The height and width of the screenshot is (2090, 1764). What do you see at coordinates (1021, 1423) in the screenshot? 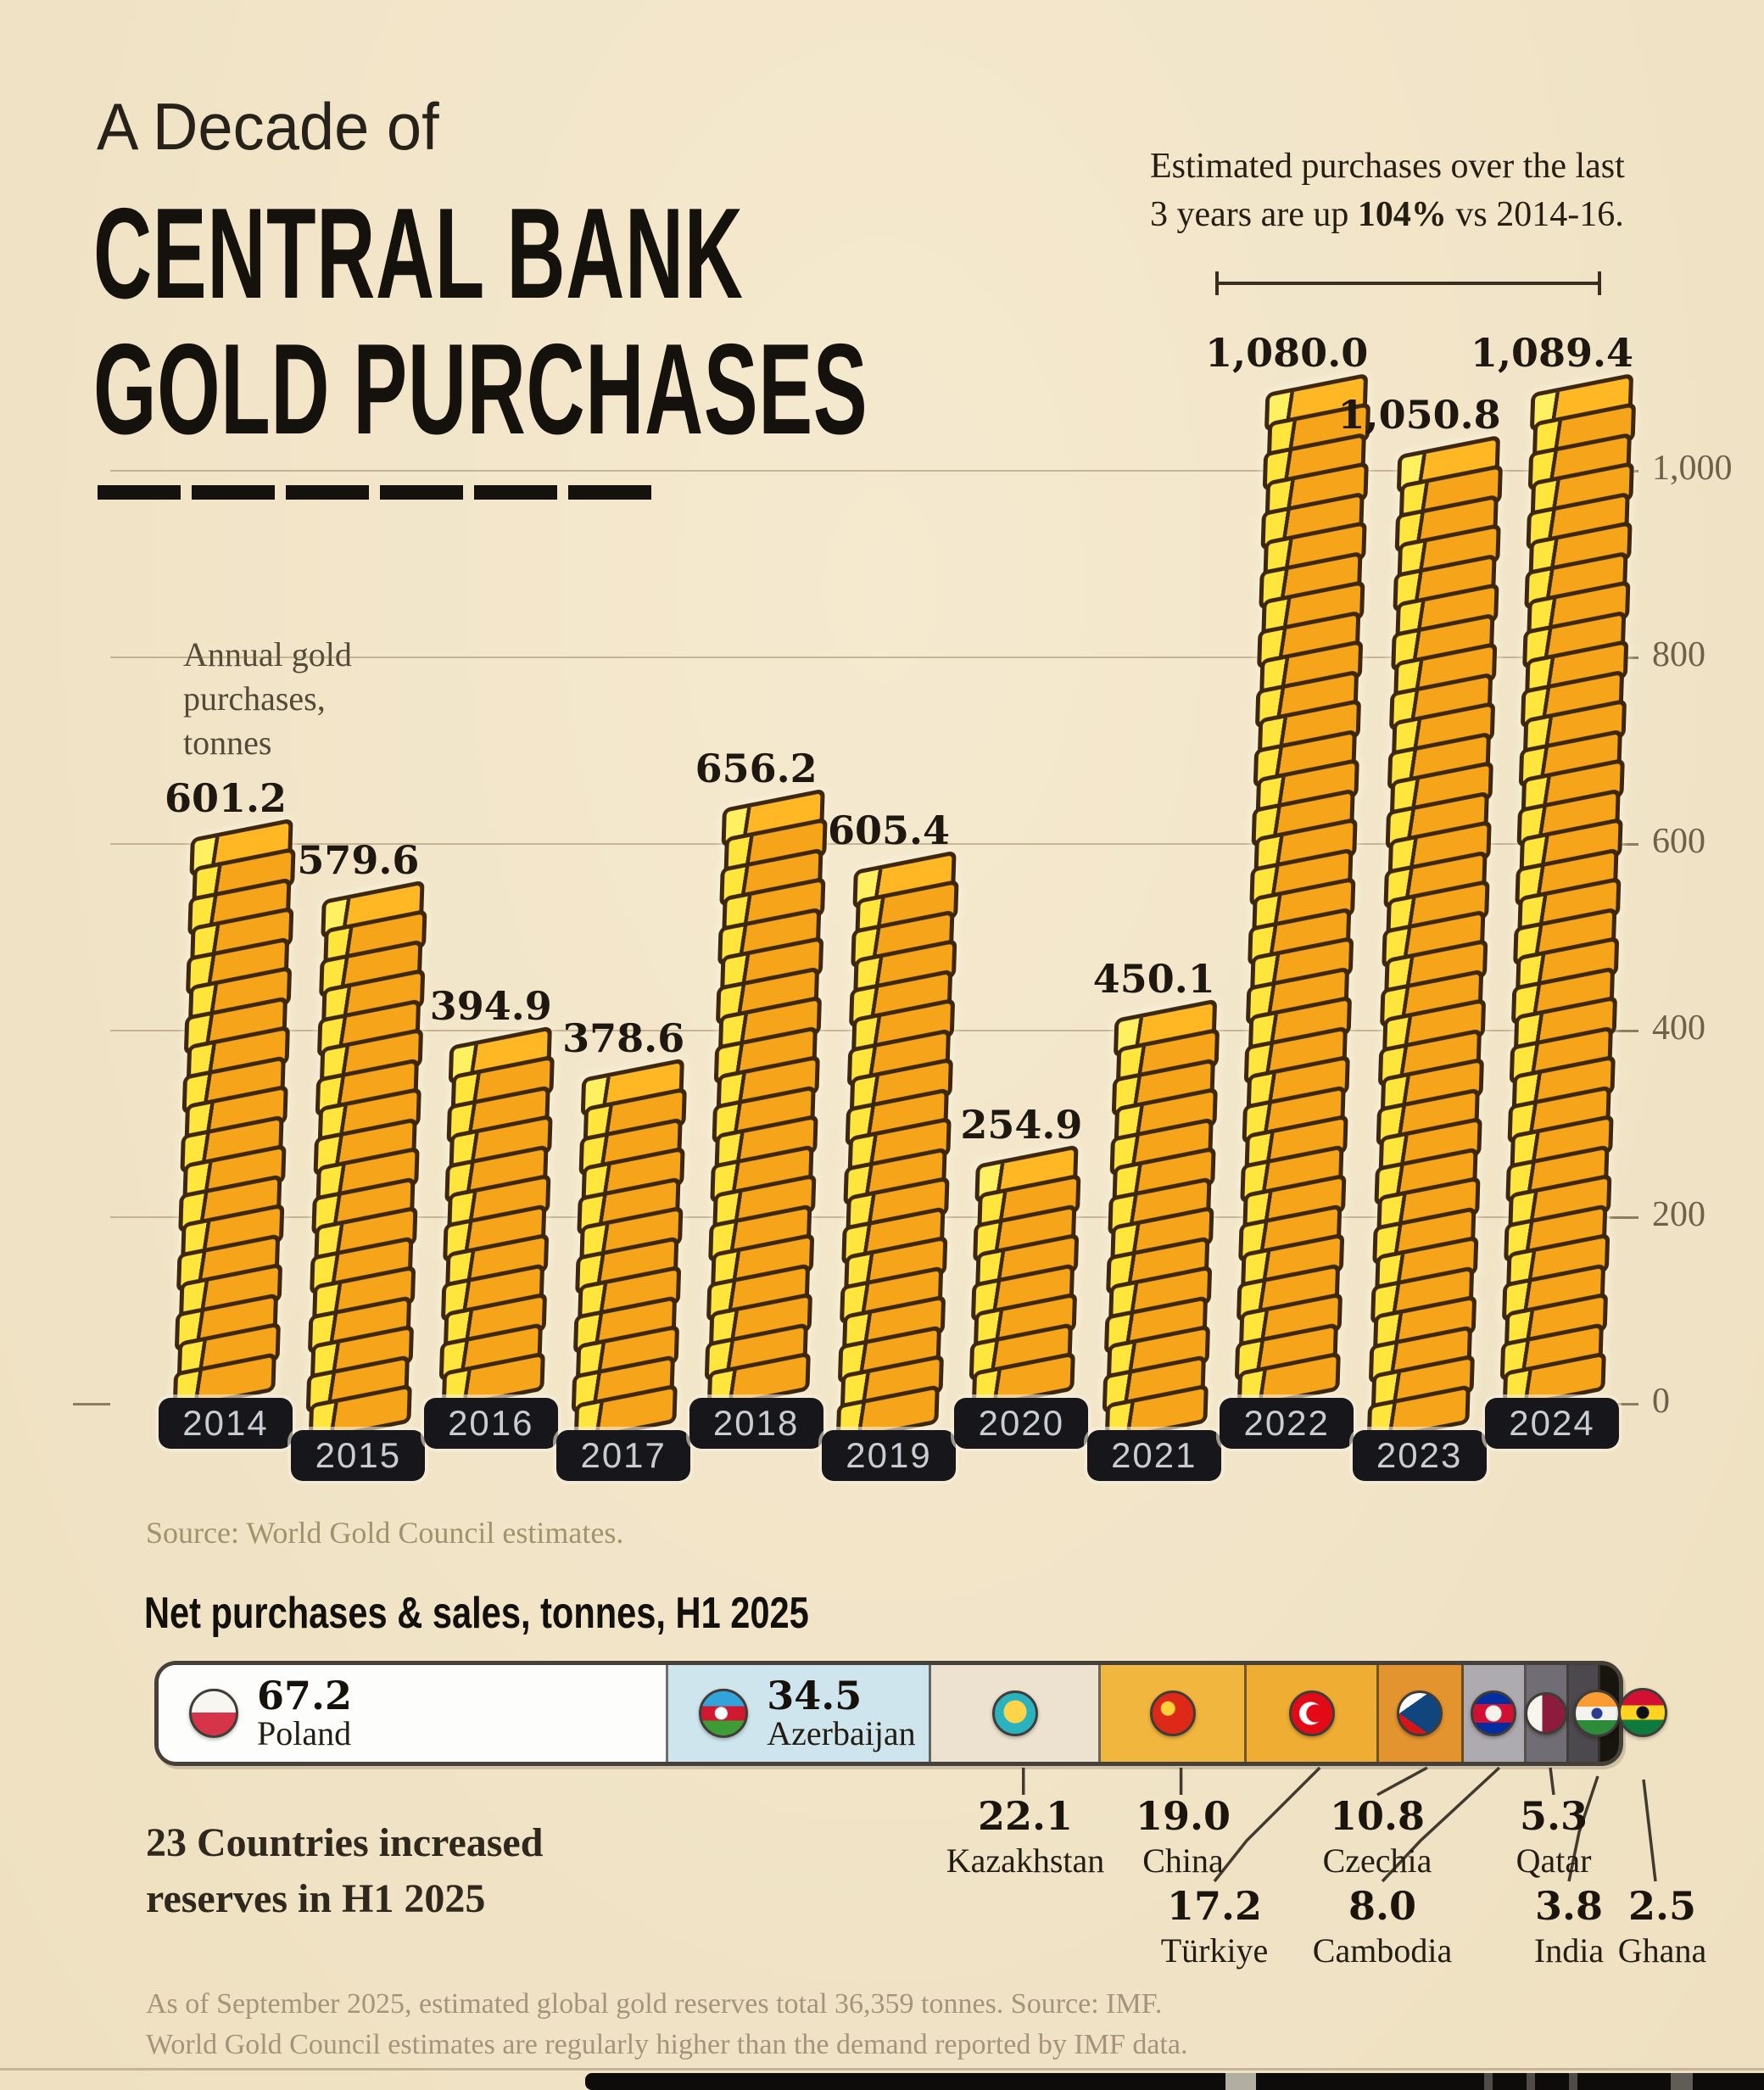
I see `year-pill-2020: 2020` at bounding box center [1021, 1423].